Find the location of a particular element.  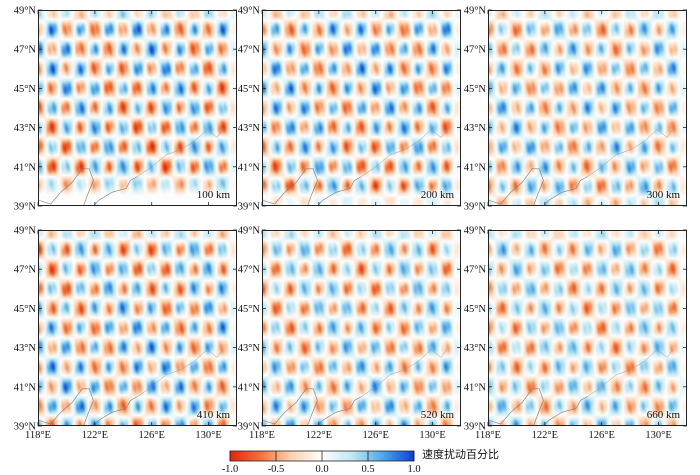

depth-label: 410 km is located at coordinates (214, 415).